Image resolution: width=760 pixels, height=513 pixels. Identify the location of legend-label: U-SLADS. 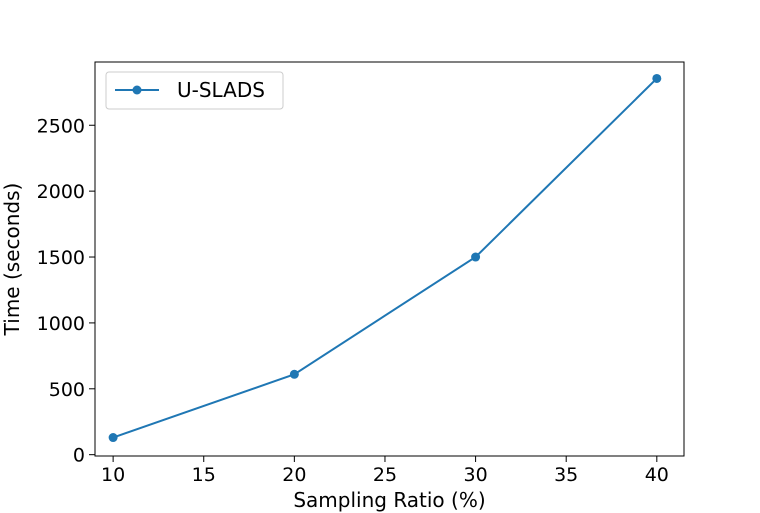
(221, 90).